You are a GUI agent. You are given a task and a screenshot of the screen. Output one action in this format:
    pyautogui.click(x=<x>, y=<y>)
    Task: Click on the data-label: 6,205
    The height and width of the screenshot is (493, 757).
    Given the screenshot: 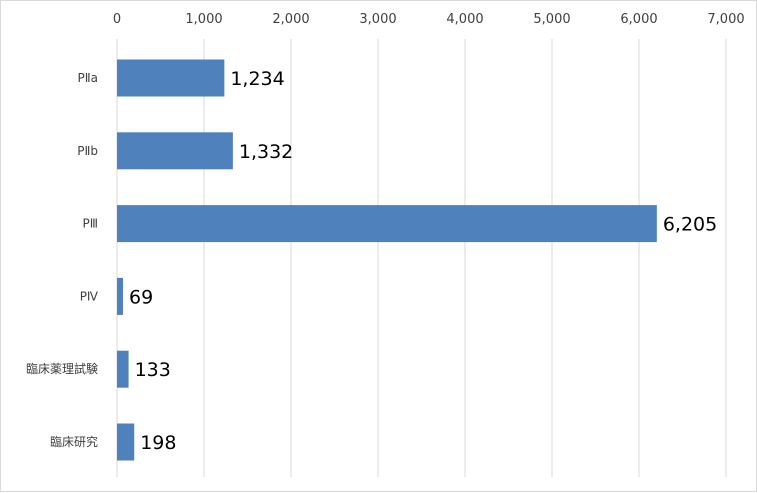 What is the action you would take?
    pyautogui.click(x=690, y=225)
    